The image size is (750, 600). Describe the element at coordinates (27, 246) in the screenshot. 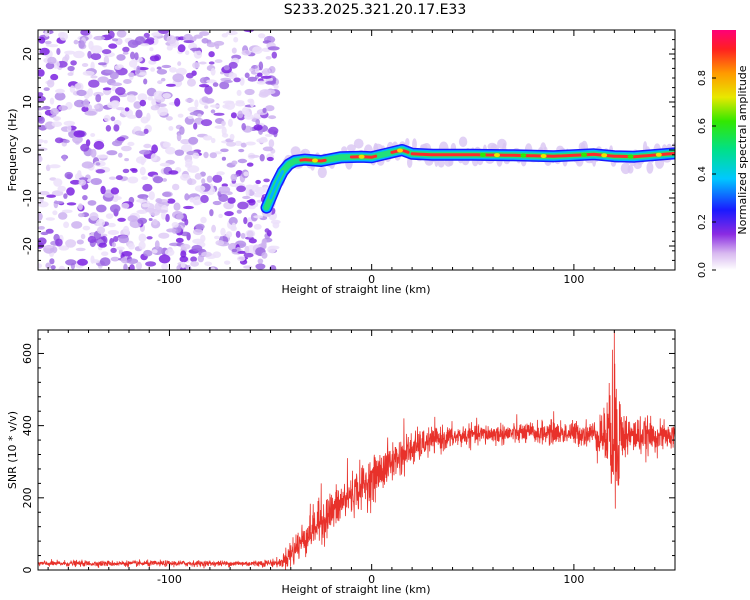

I see `y-tick-label: -20` at that location.